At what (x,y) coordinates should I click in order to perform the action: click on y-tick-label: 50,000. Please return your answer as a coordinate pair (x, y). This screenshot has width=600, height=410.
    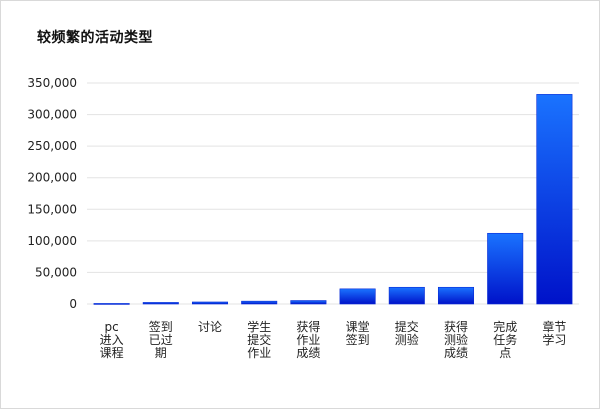
    Looking at the image, I should click on (56, 272).